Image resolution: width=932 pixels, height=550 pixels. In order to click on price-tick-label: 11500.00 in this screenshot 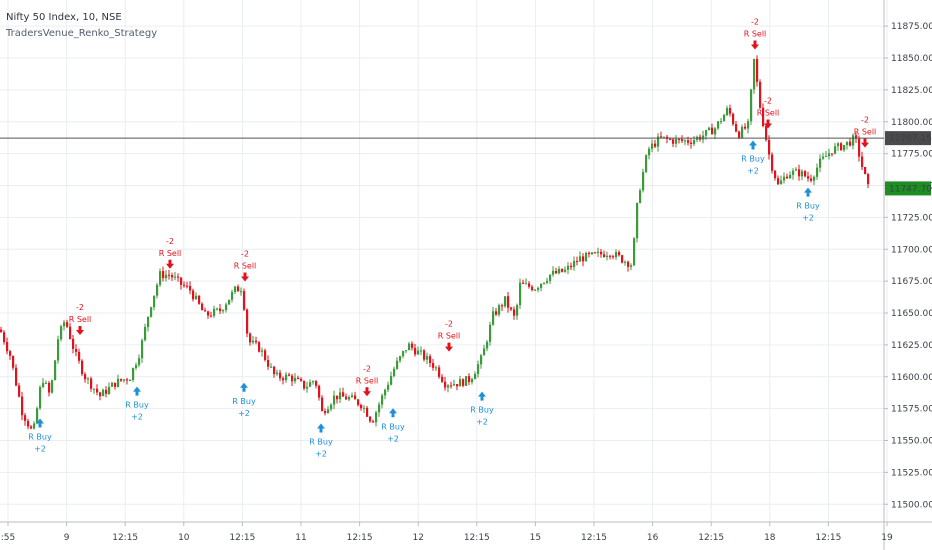, I will do `click(911, 505)`.